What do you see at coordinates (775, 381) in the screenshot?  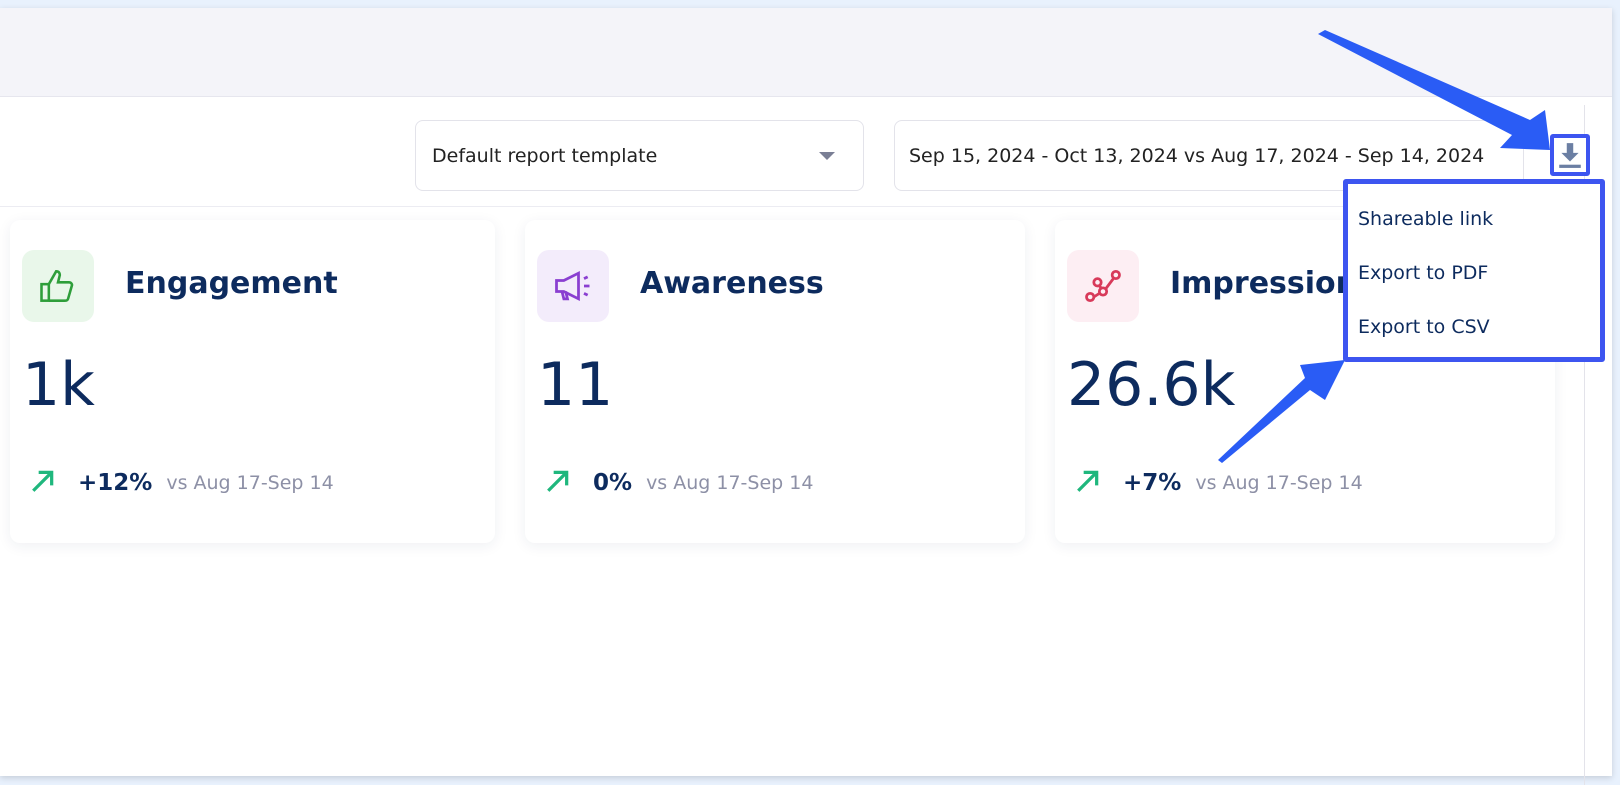 I see `metric-card-awareness: Awareness 11 0% vs Aug 17-Sep 14` at bounding box center [775, 381].